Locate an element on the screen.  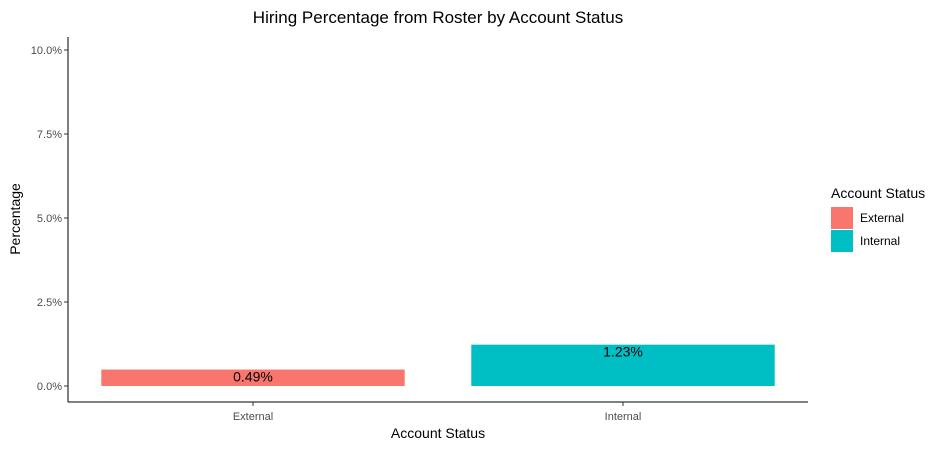
y-tick-label: 2.5% is located at coordinates (49, 303).